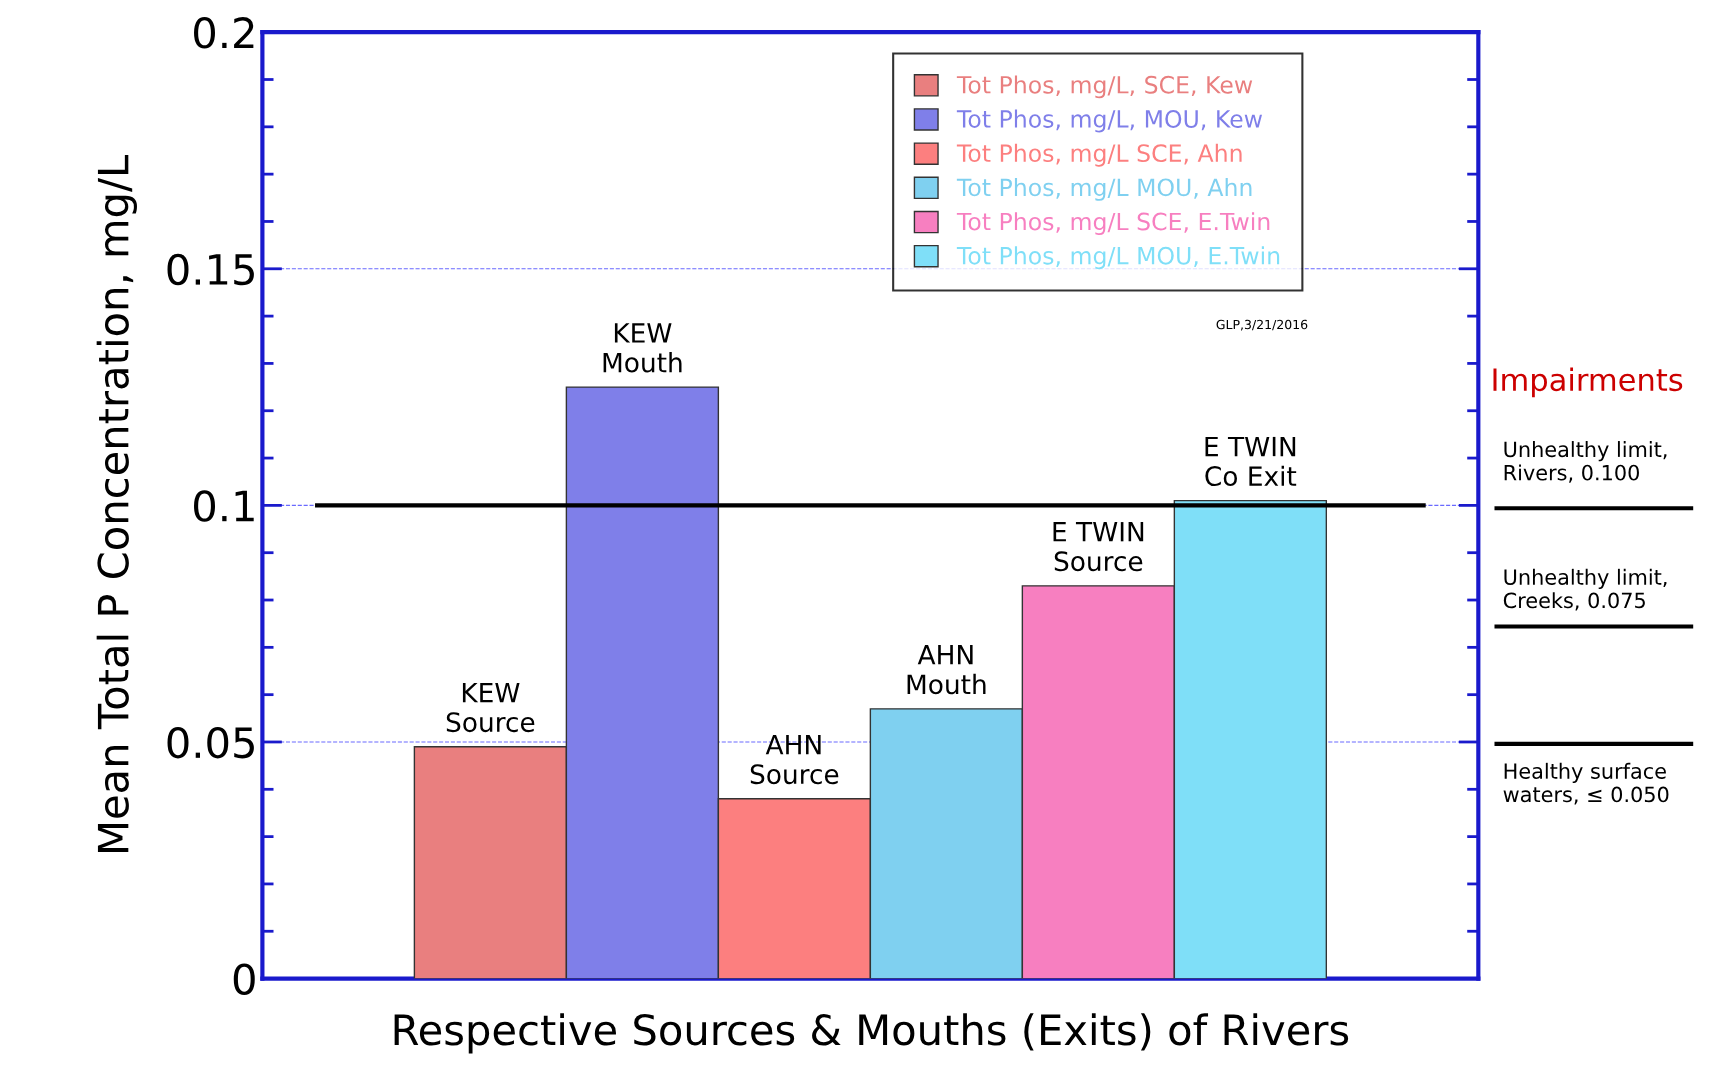 Image resolution: width=1715 pixels, height=1073 pixels. I want to click on text: Healthy surface waters, ≤ 0.050, so click(1586, 783).